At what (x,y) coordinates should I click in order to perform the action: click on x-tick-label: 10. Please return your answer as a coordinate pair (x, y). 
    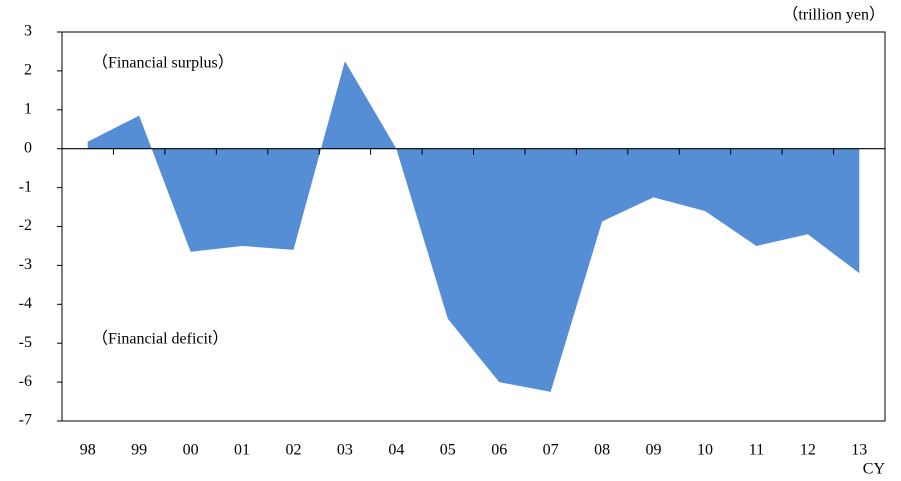
    Looking at the image, I should click on (705, 450).